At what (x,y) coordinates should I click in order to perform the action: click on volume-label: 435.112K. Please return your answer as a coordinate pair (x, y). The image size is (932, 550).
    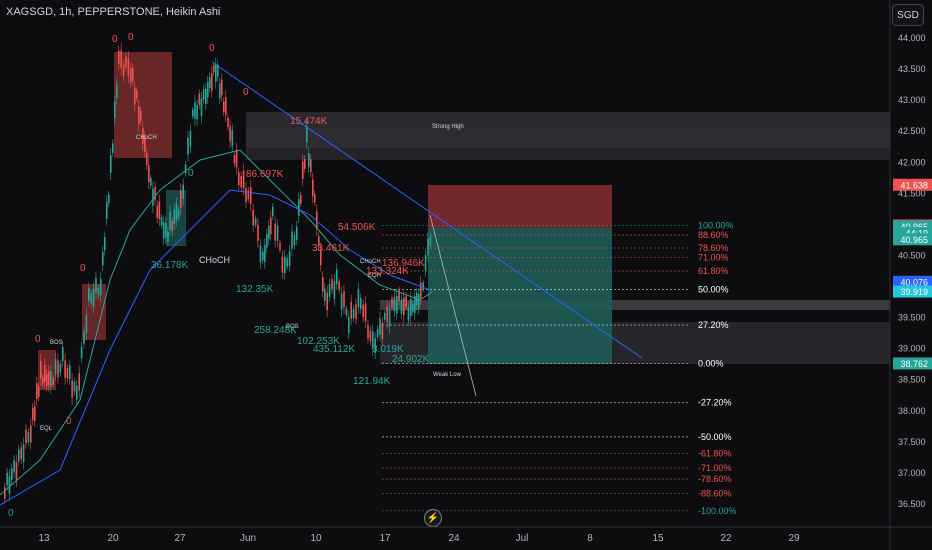
    Looking at the image, I should click on (334, 349).